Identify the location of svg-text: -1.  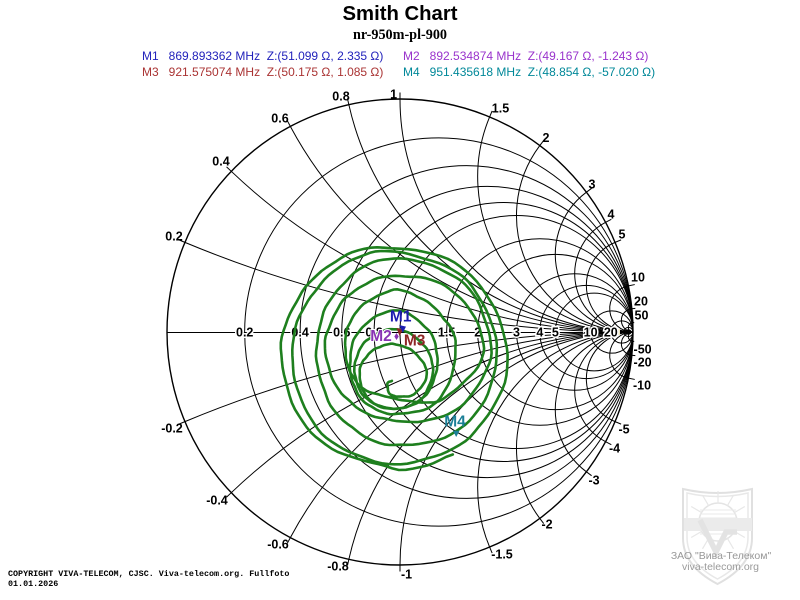
(406, 574).